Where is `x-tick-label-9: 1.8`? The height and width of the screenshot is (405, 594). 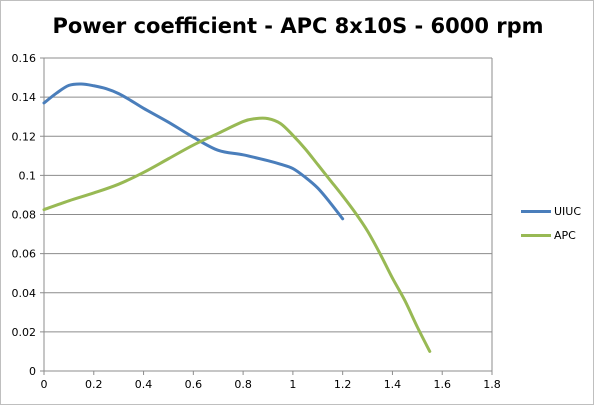 x-tick-label-9: 1.8 is located at coordinates (492, 384).